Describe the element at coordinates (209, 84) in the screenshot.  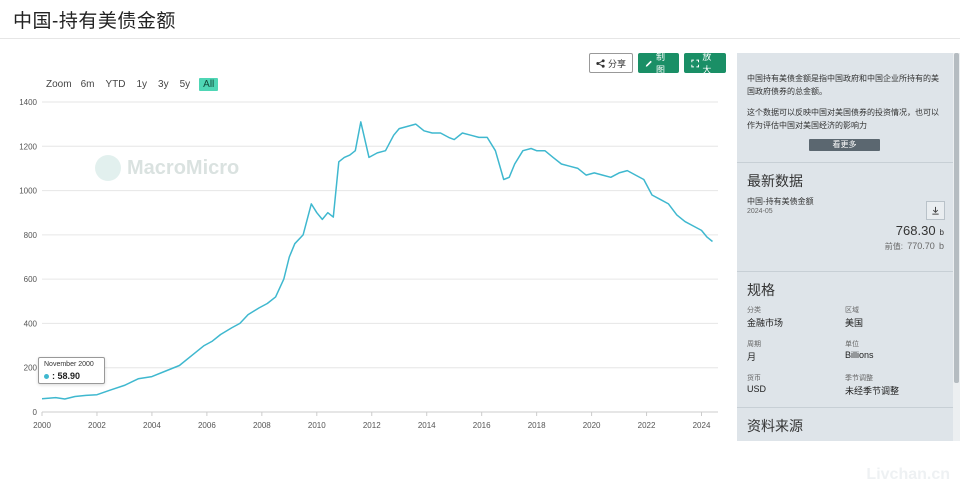
I see `zoom-all-button: All` at that location.